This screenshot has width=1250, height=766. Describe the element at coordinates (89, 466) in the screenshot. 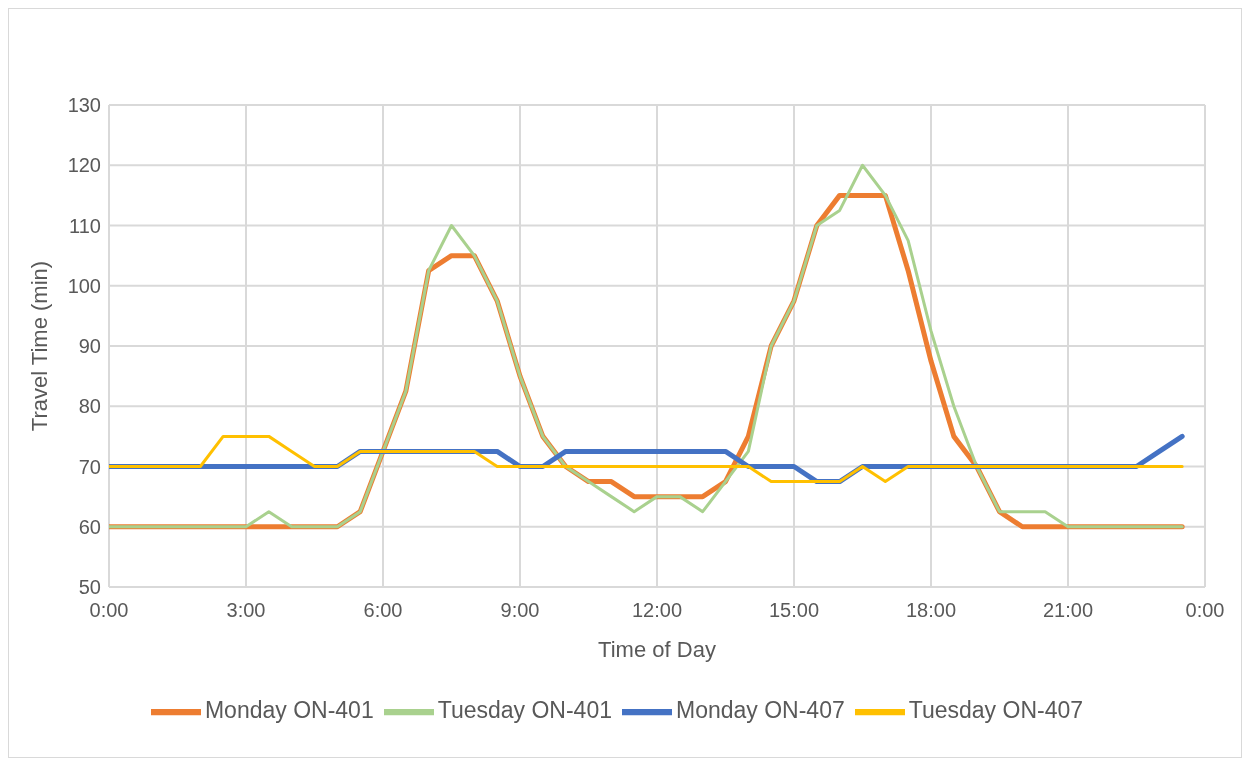

I see `y-tick-label: 70` at that location.